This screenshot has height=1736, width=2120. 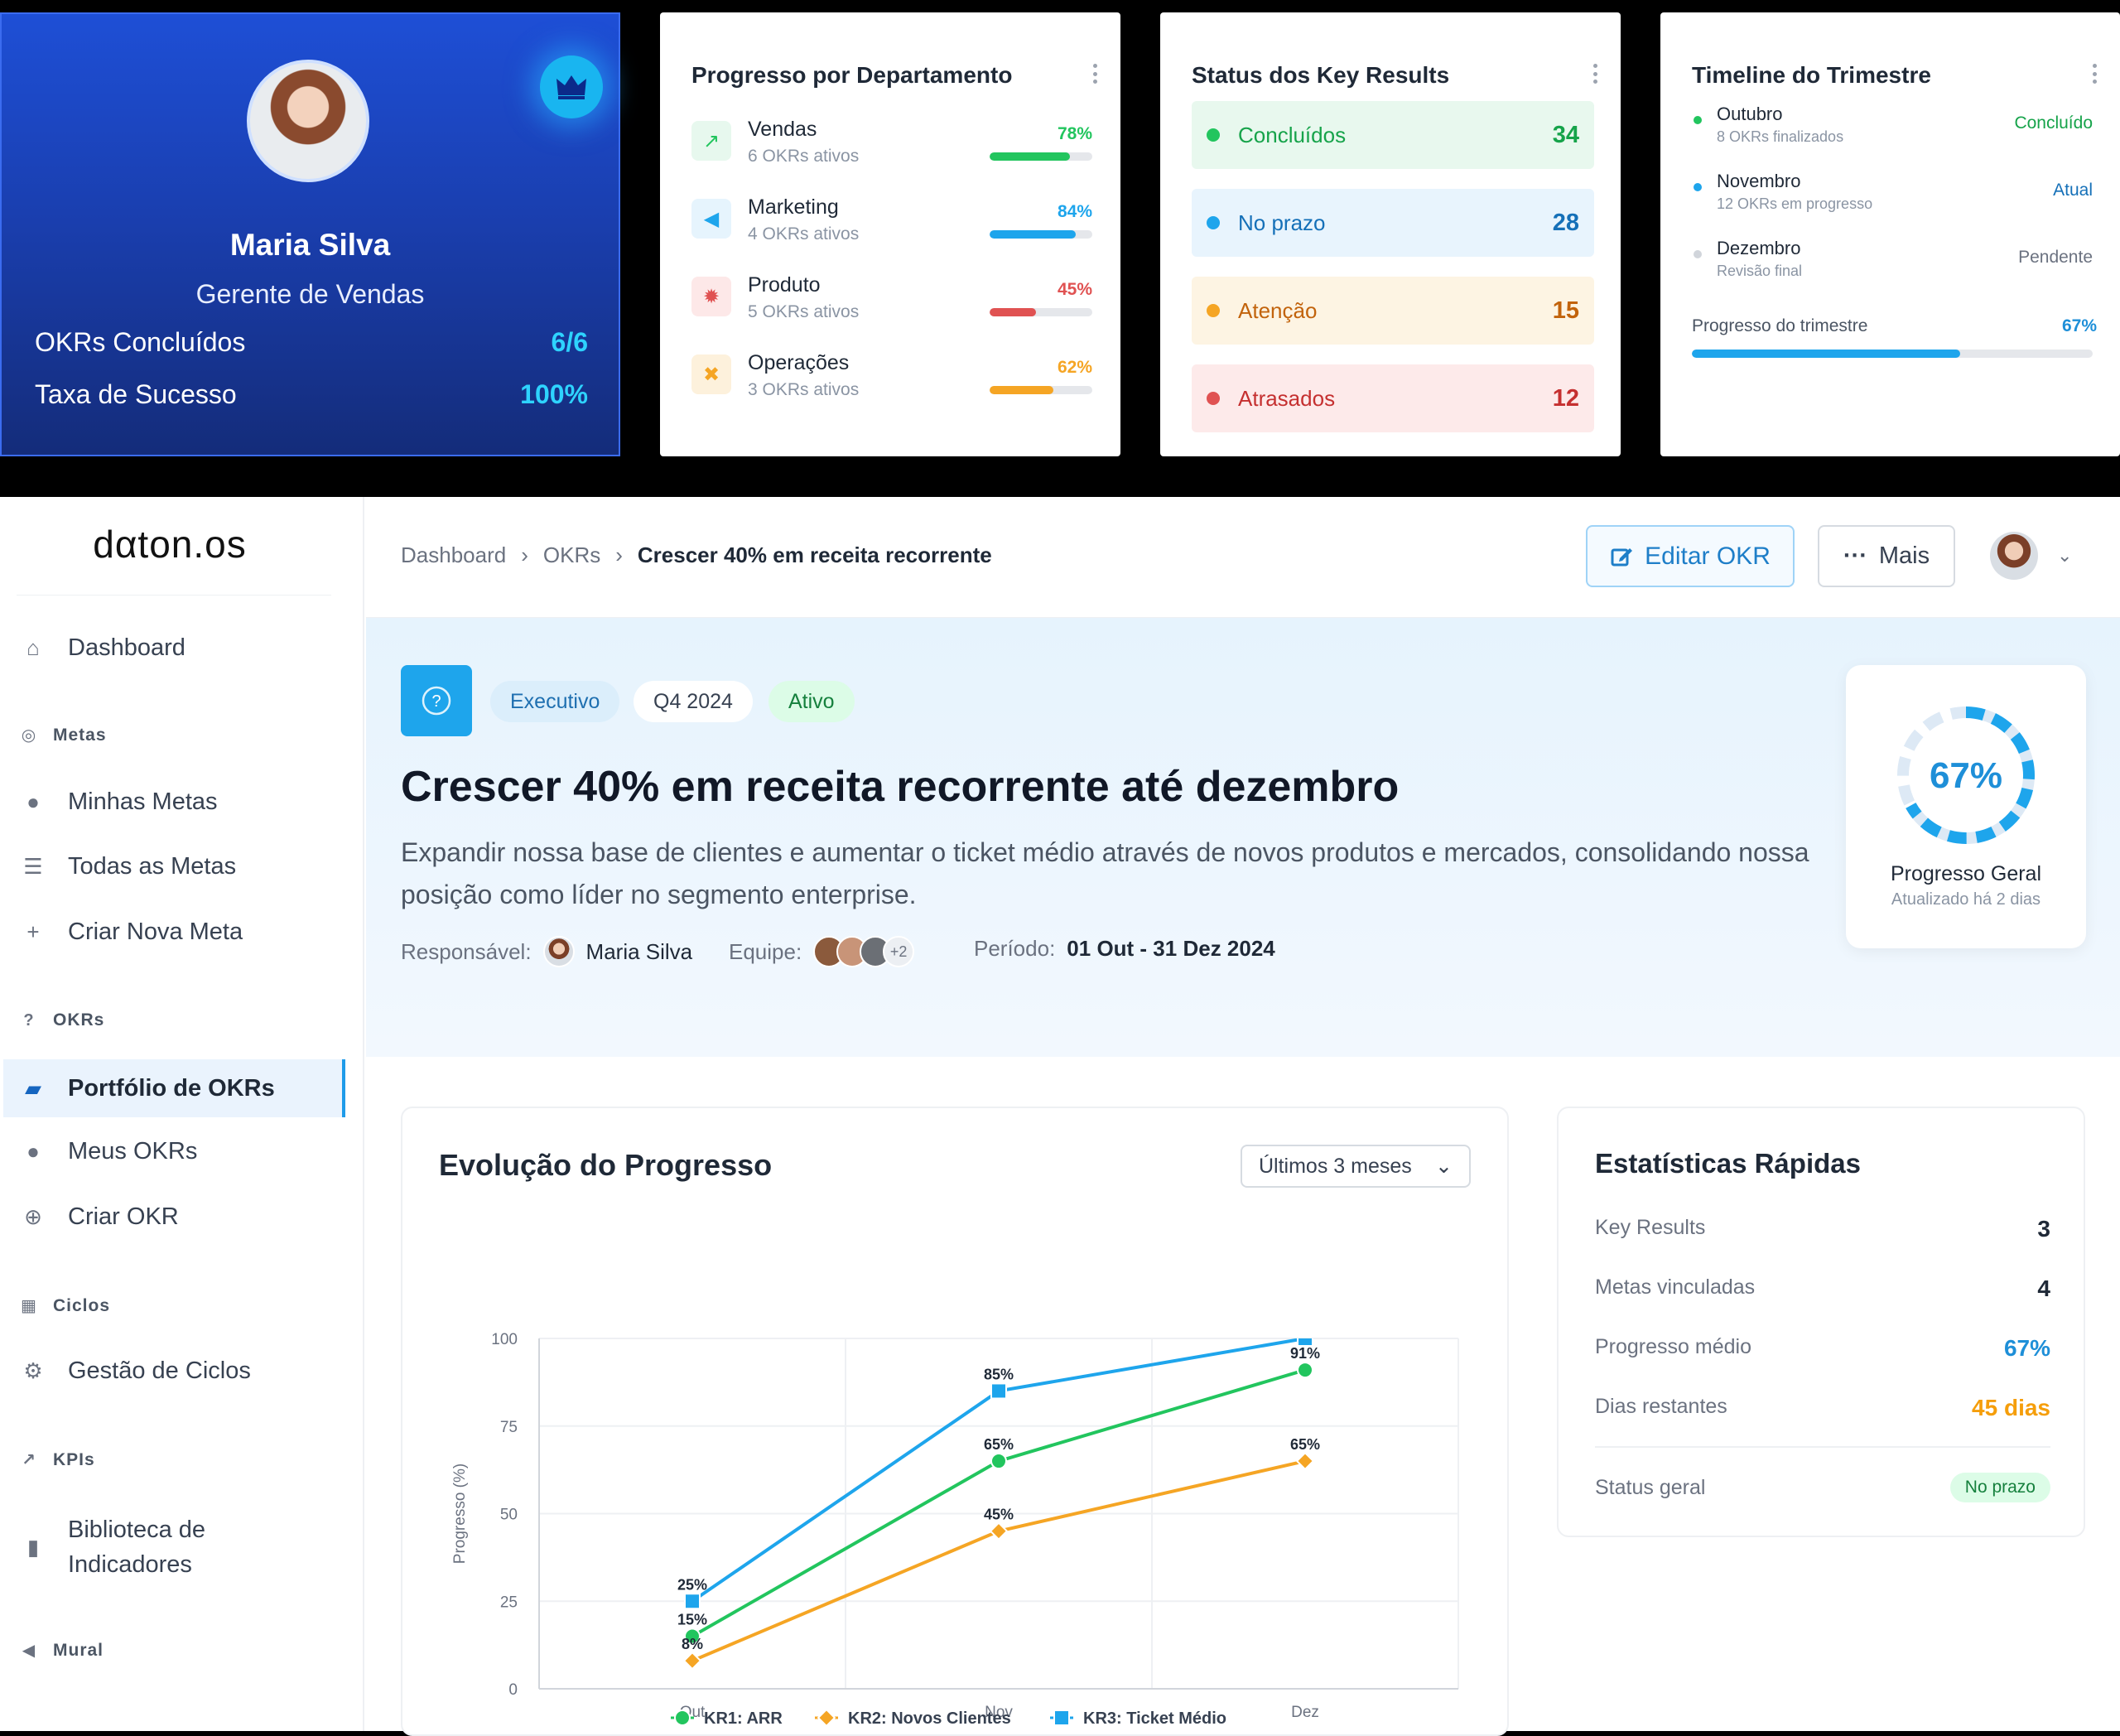 What do you see at coordinates (1822, 1289) in the screenshot?
I see `stat-row: Metas vinculadas 4` at bounding box center [1822, 1289].